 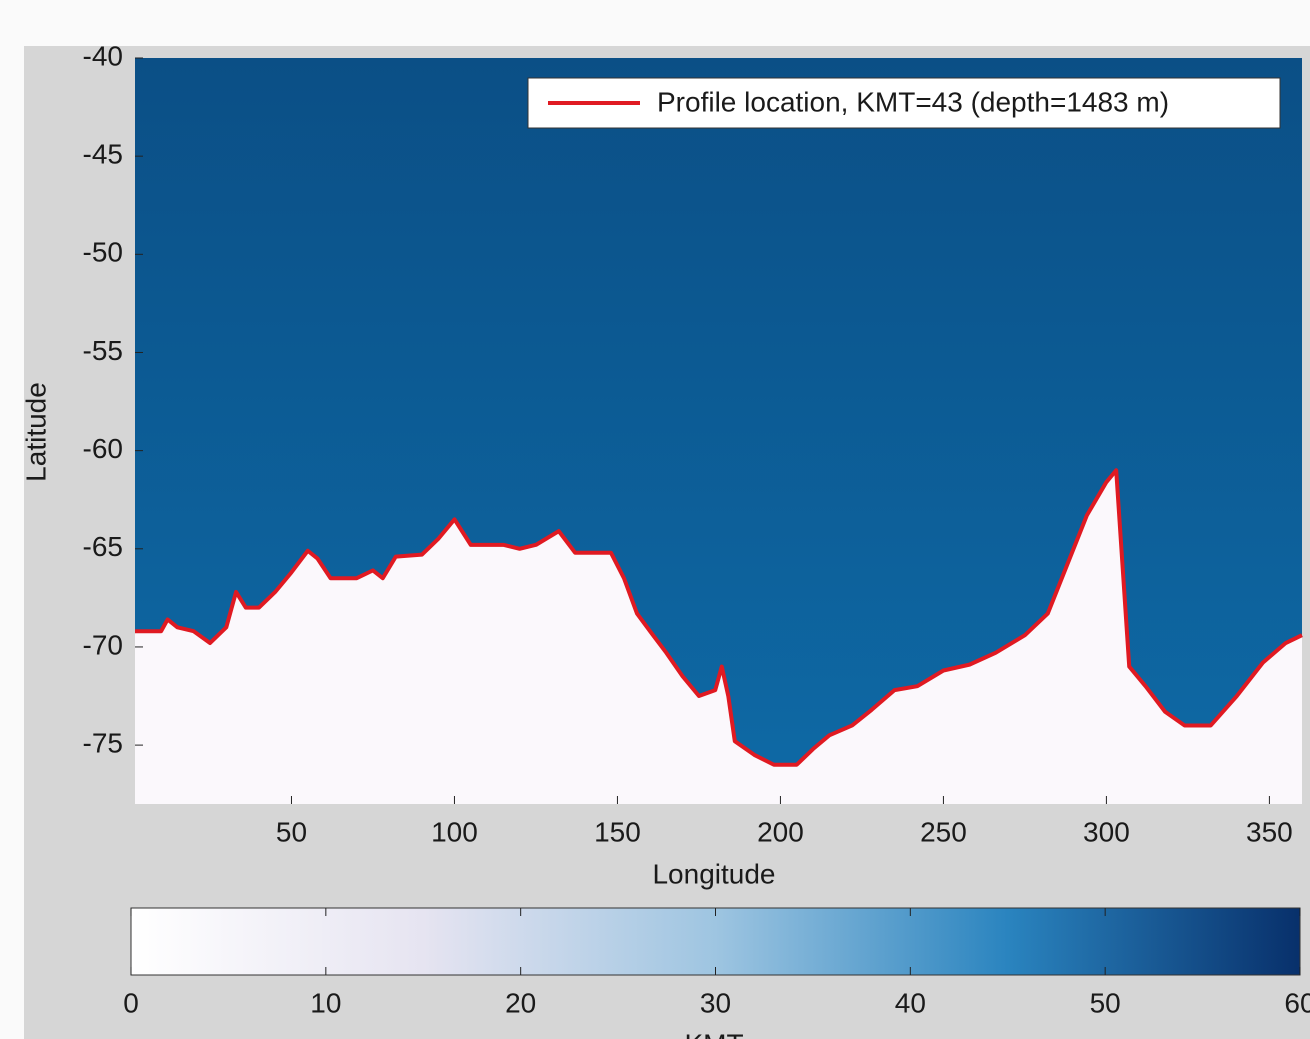 I want to click on y-tick-label: -70, so click(x=103, y=644).